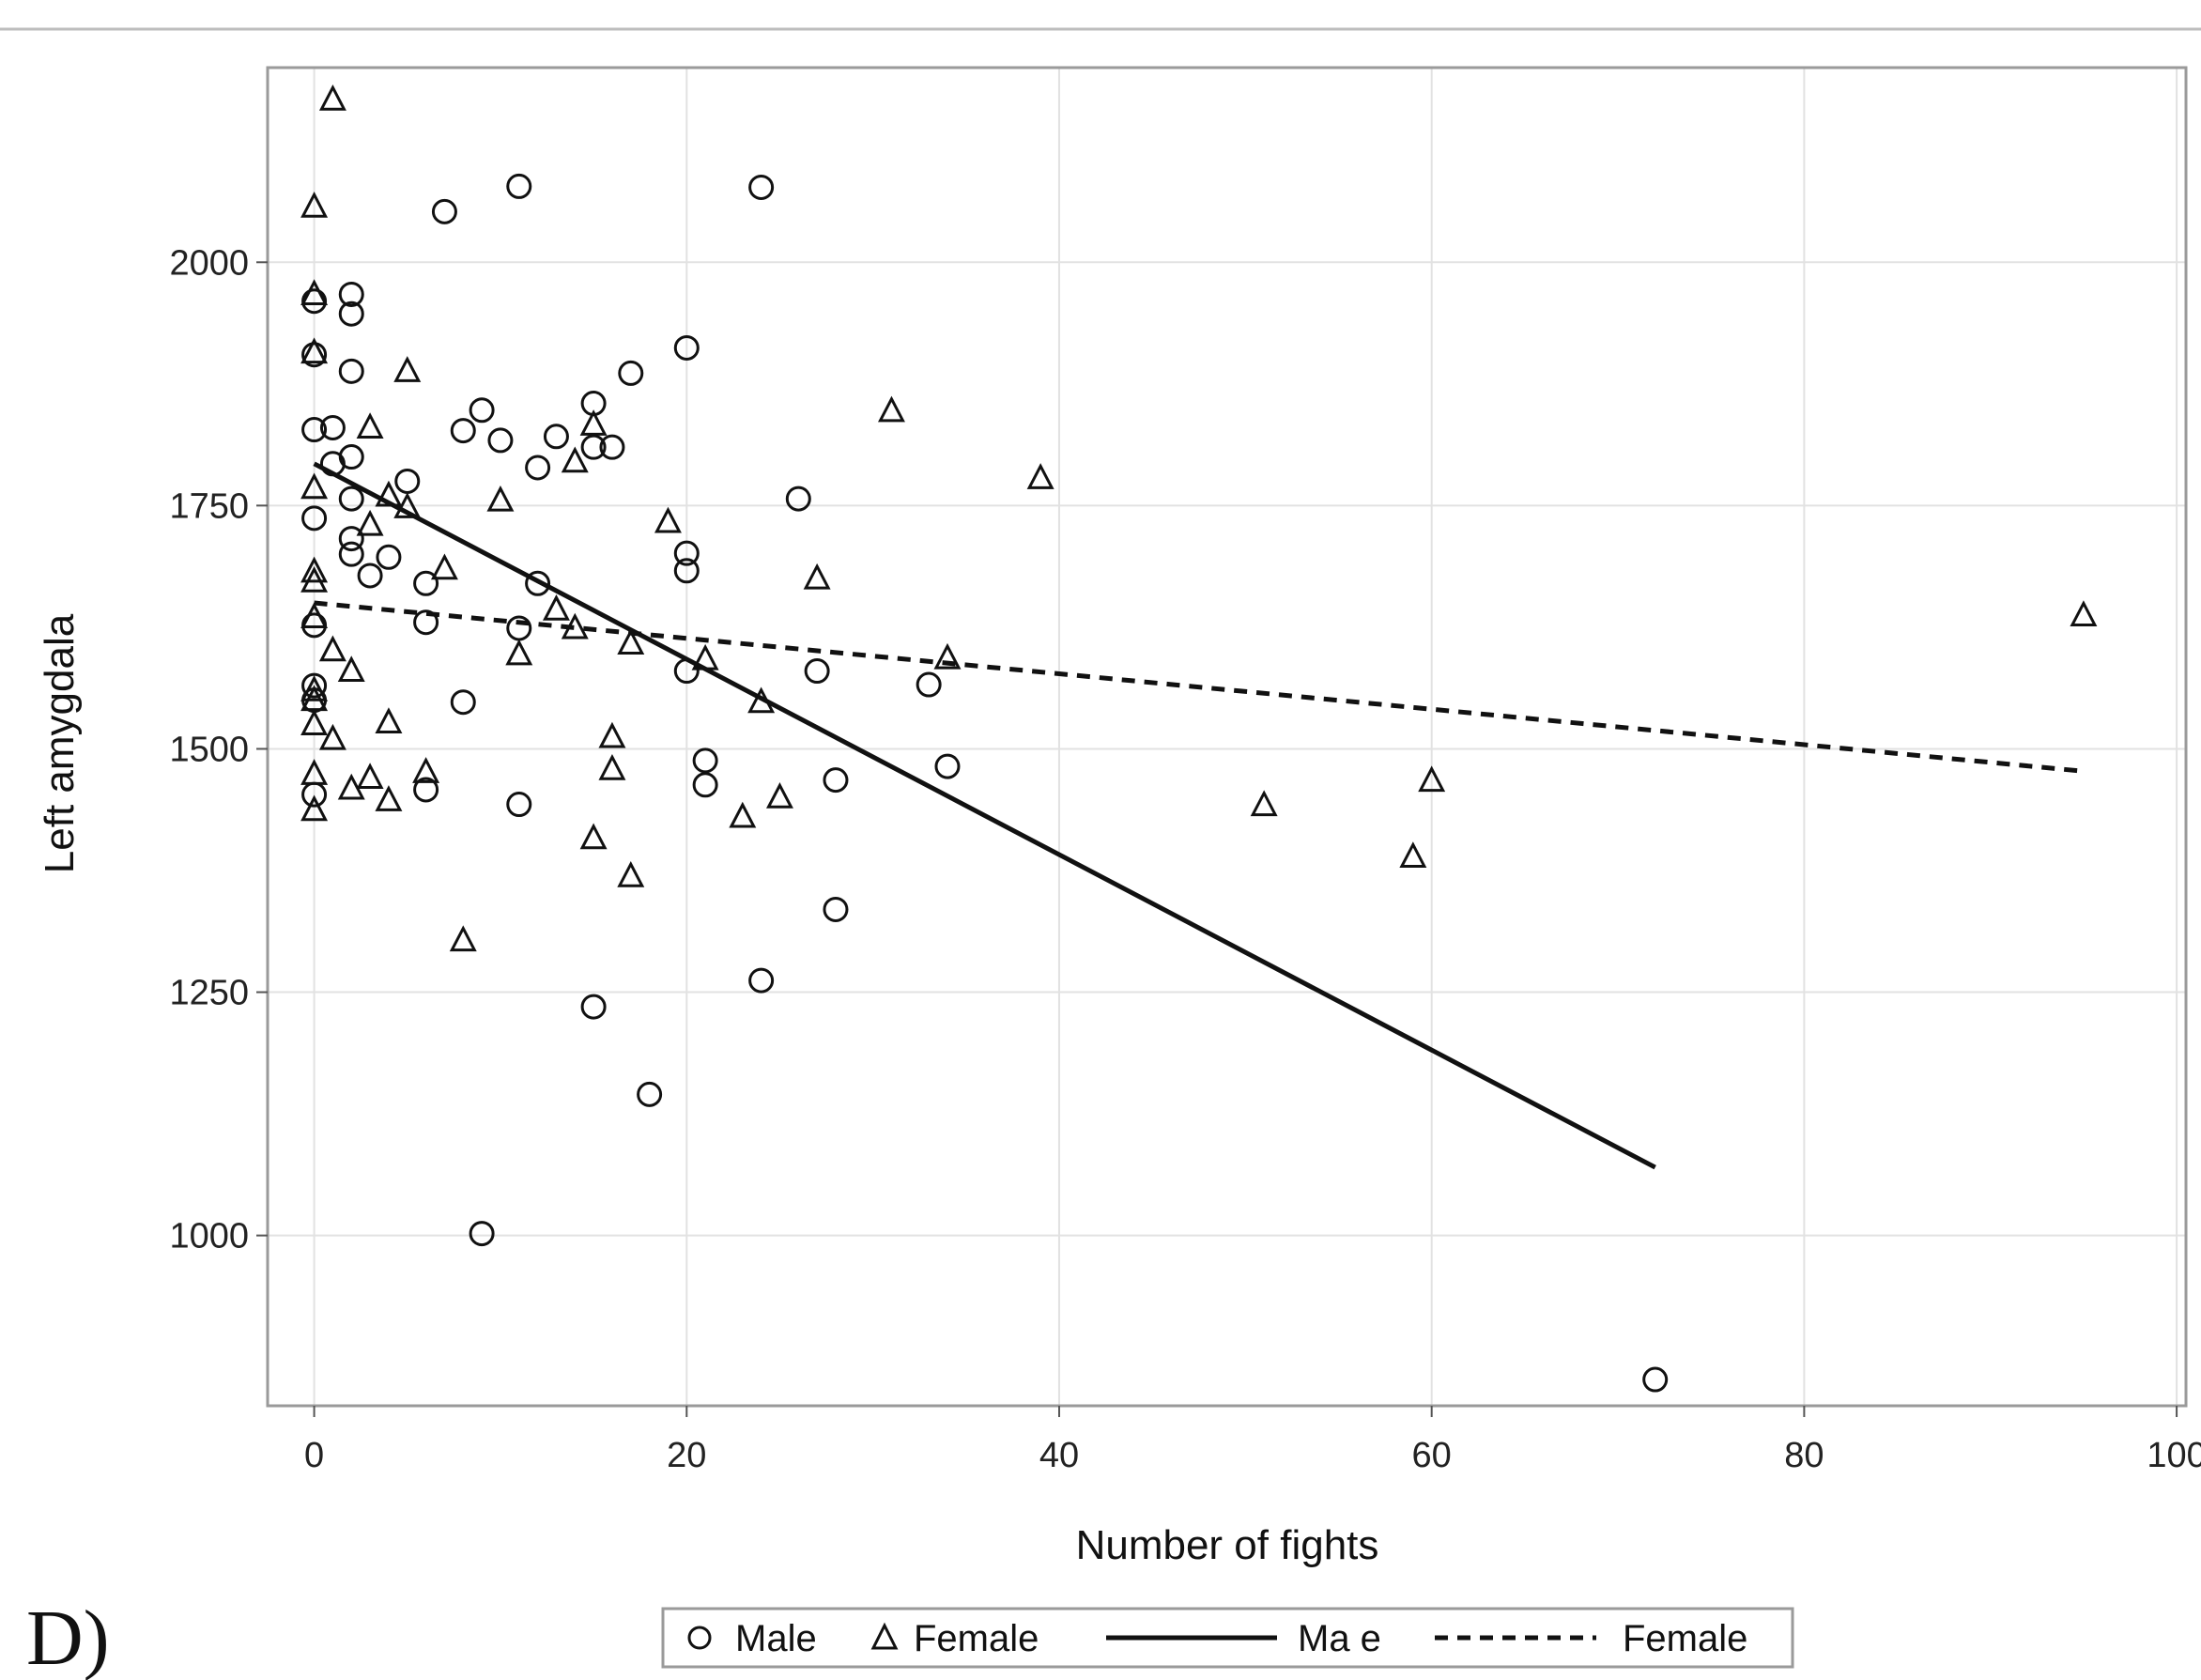  What do you see at coordinates (314, 1455) in the screenshot?
I see `x-tick-label: 0` at bounding box center [314, 1455].